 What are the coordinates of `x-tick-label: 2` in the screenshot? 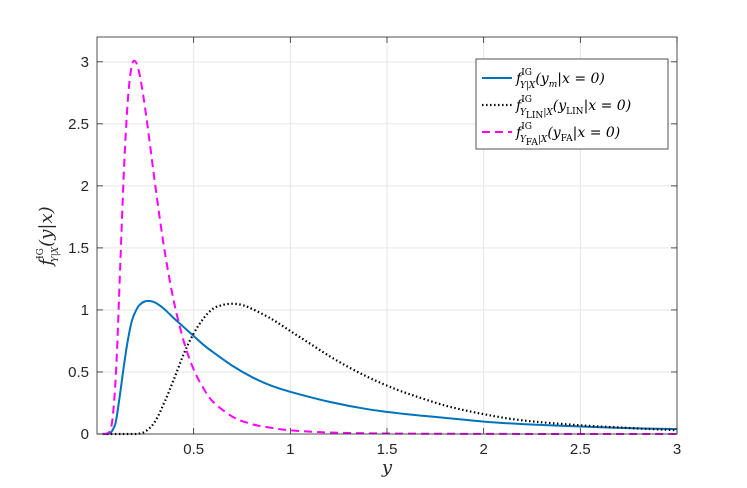 It's located at (483, 449).